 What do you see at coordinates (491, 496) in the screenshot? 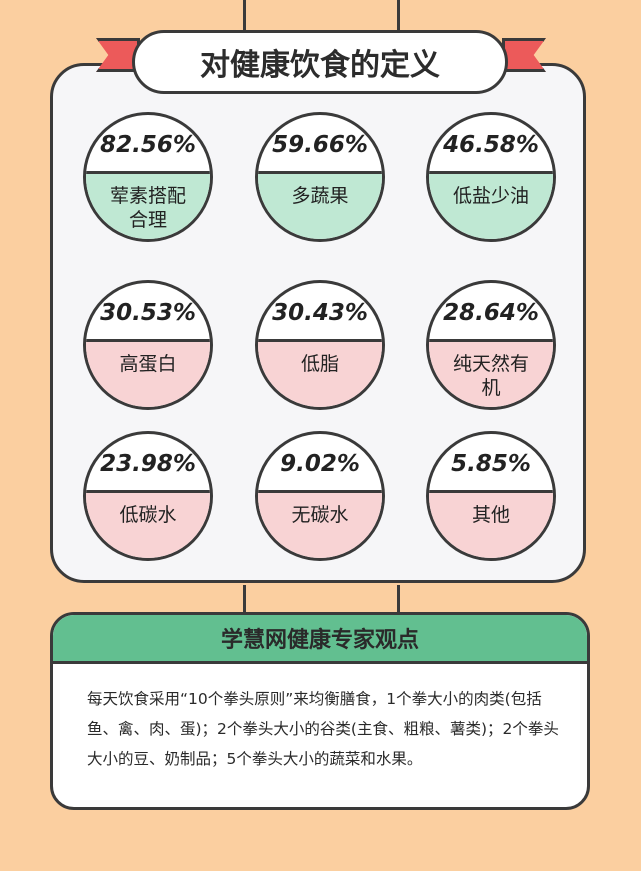
I see `stat-circle: 5.85% 其他` at bounding box center [491, 496].